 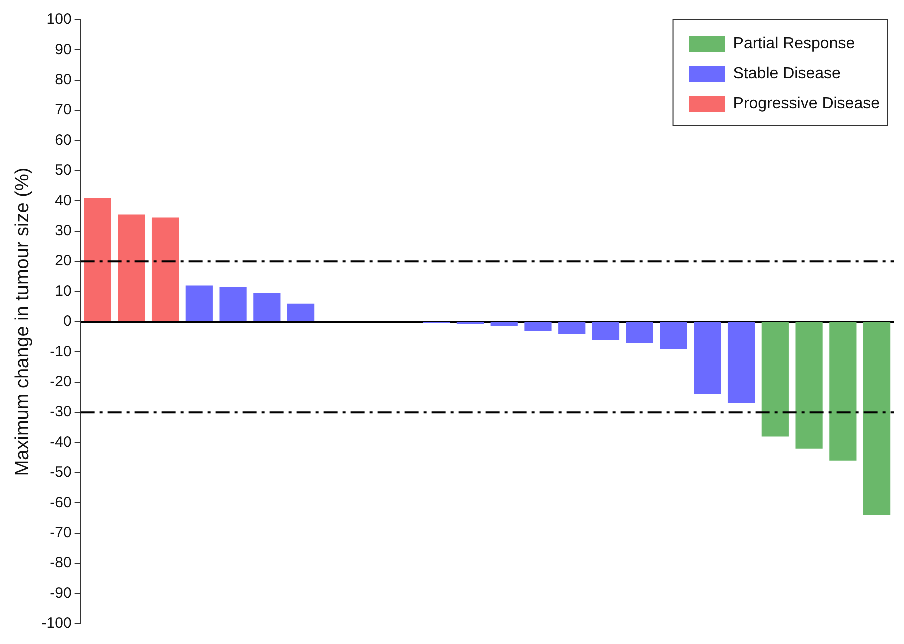 I want to click on y-tick-label: -100, so click(x=57, y=623).